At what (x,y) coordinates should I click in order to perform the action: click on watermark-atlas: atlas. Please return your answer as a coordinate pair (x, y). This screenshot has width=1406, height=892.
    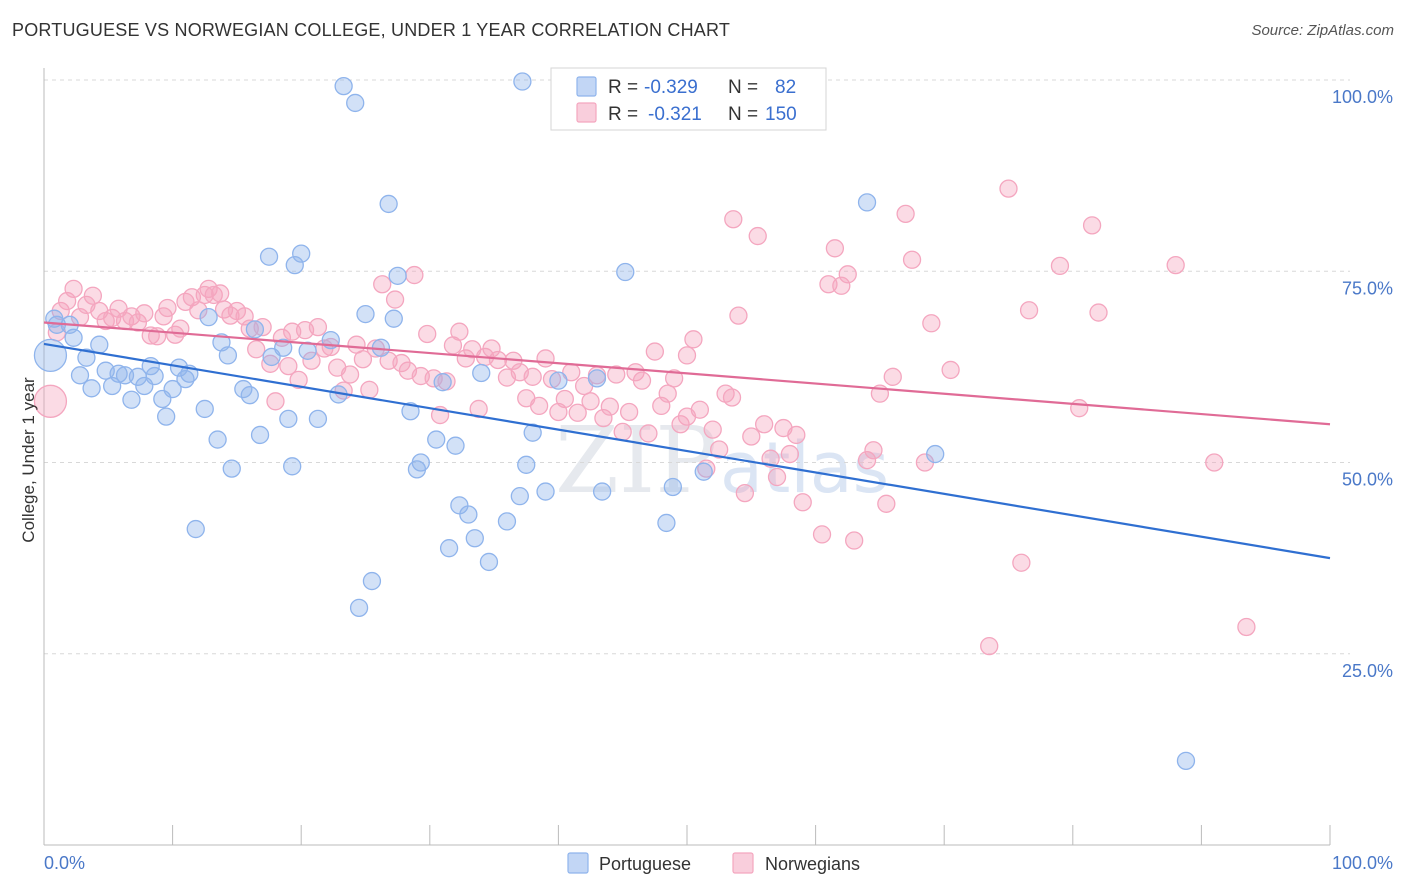
    Looking at the image, I should click on (804, 468).